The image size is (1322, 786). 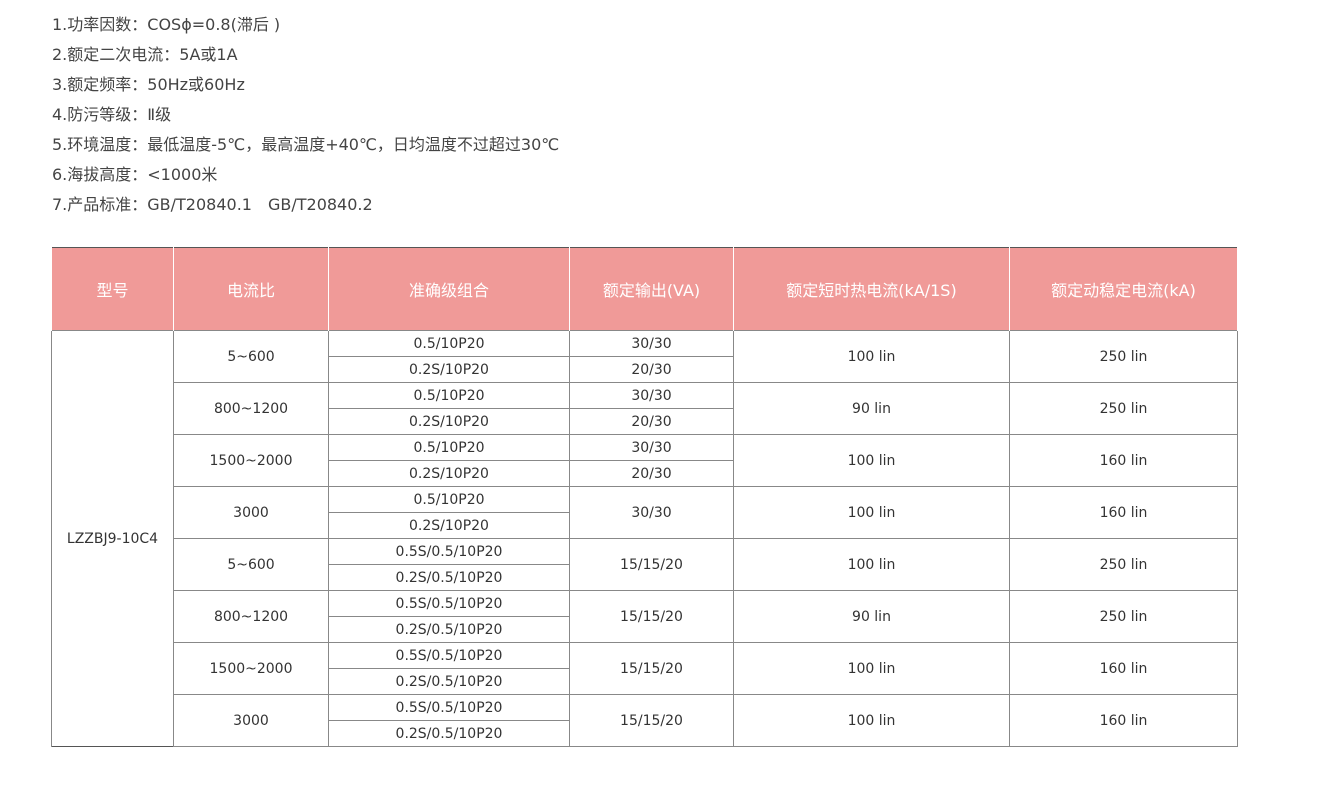 I want to click on column-header: 额定动稳定电流(kA), so click(x=1123, y=289).